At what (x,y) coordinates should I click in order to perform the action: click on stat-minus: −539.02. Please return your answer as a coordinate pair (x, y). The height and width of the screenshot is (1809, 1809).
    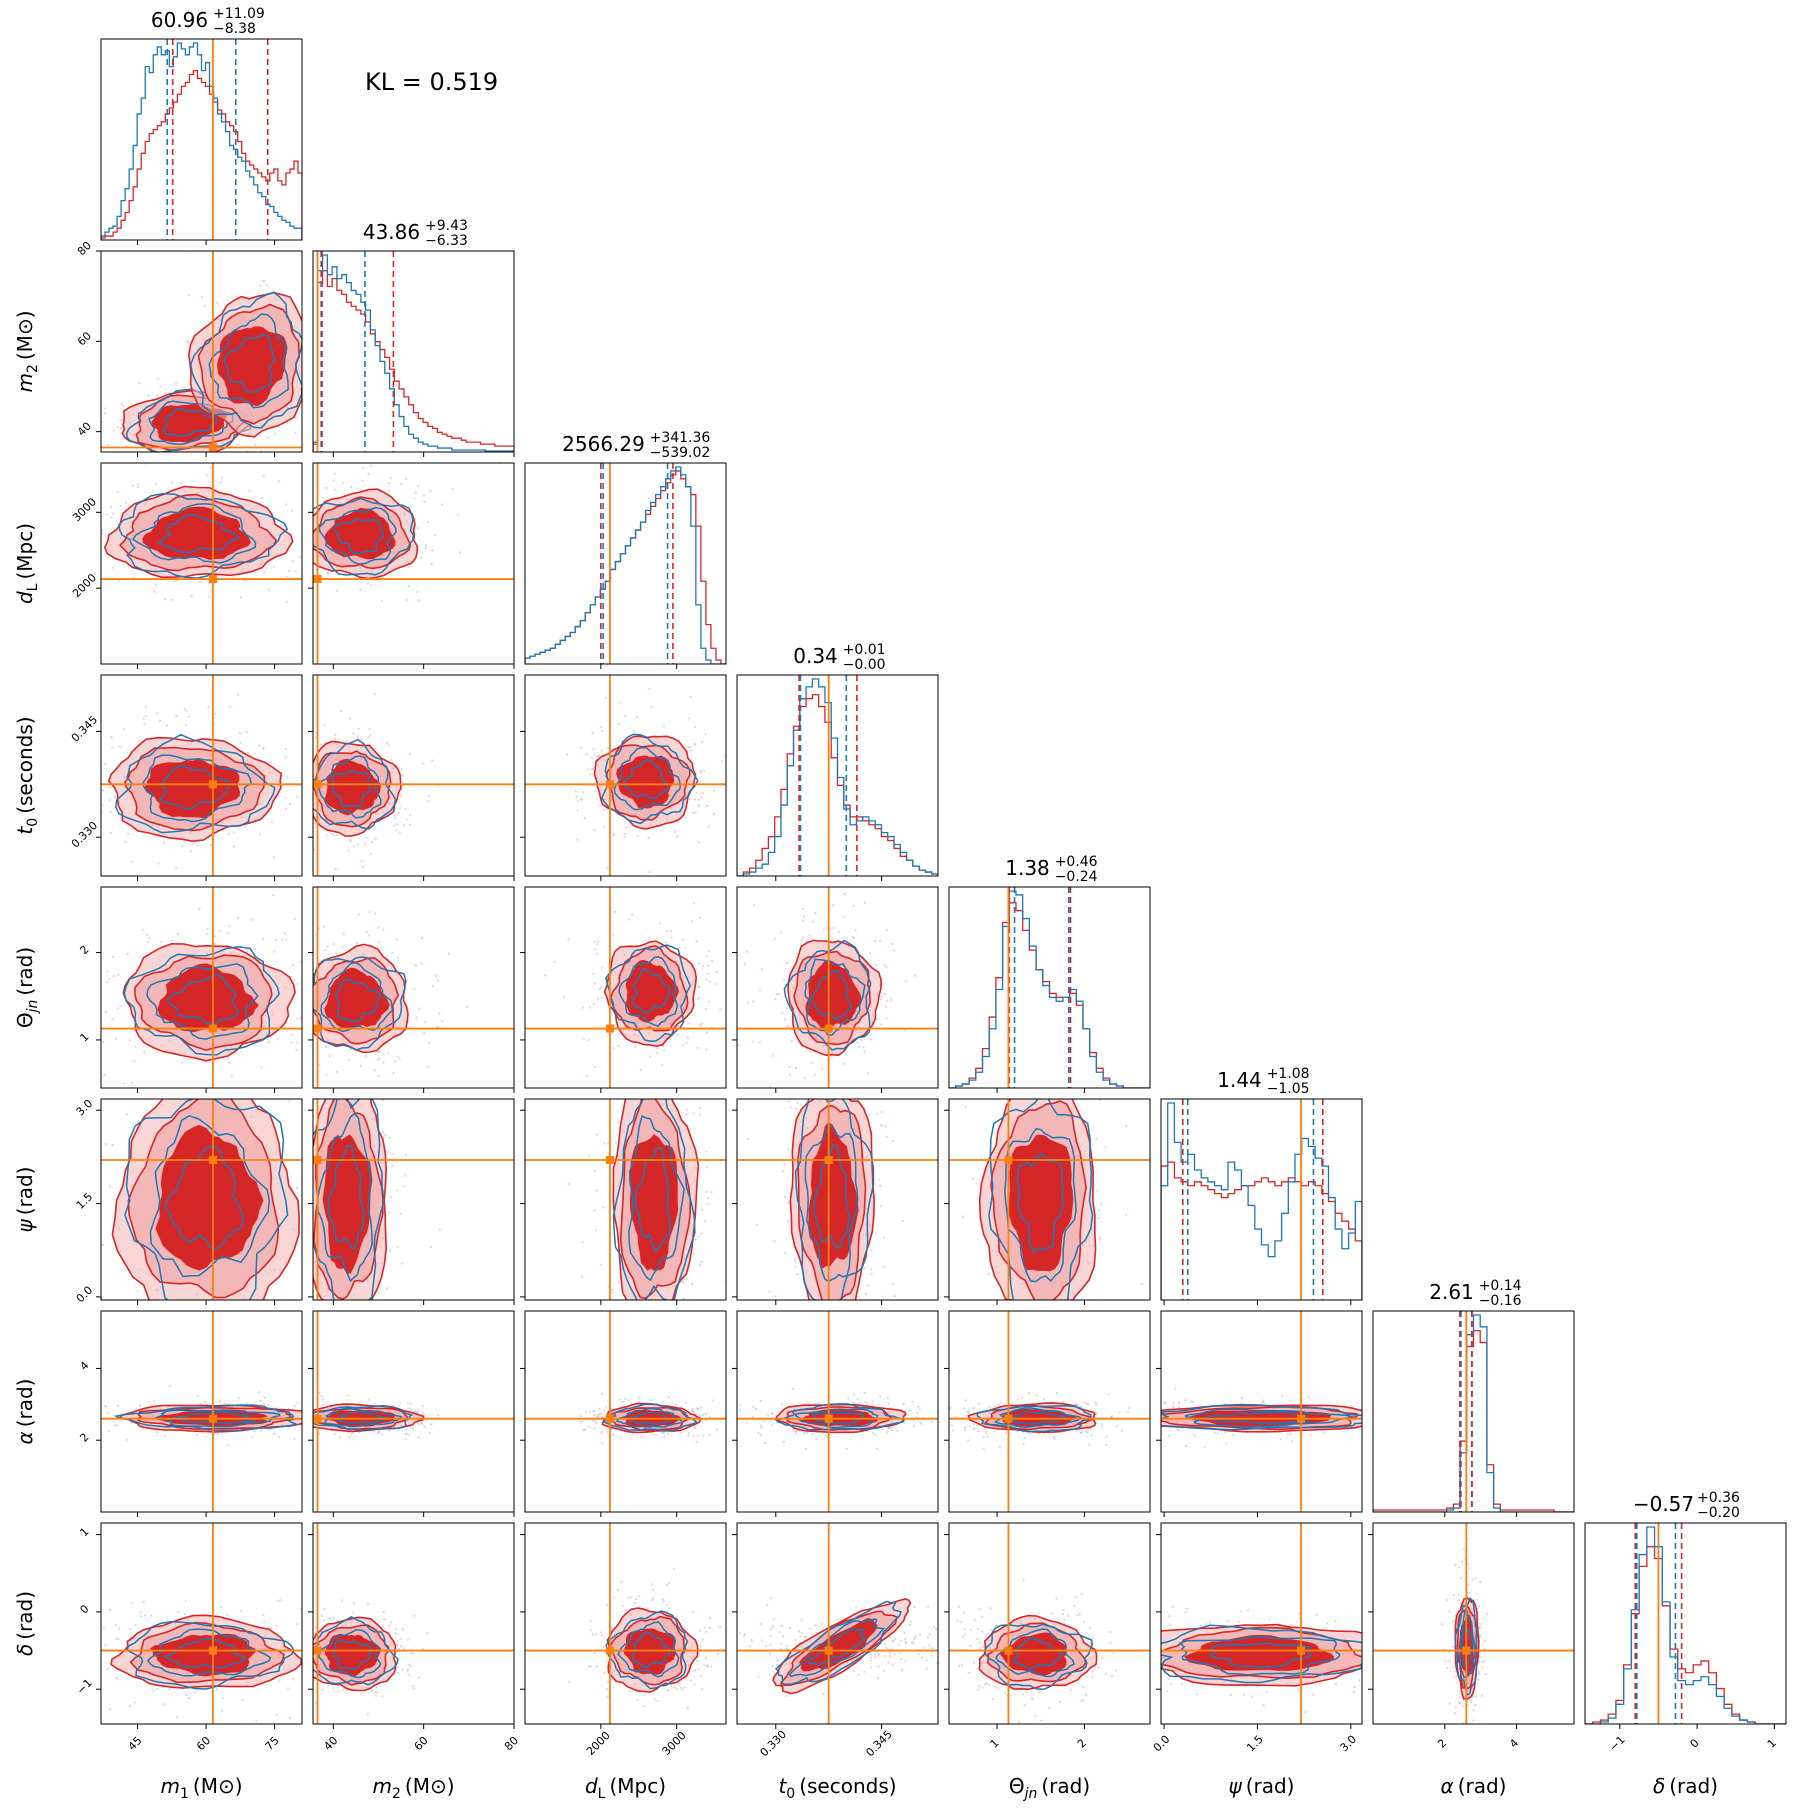
    Looking at the image, I should click on (680, 453).